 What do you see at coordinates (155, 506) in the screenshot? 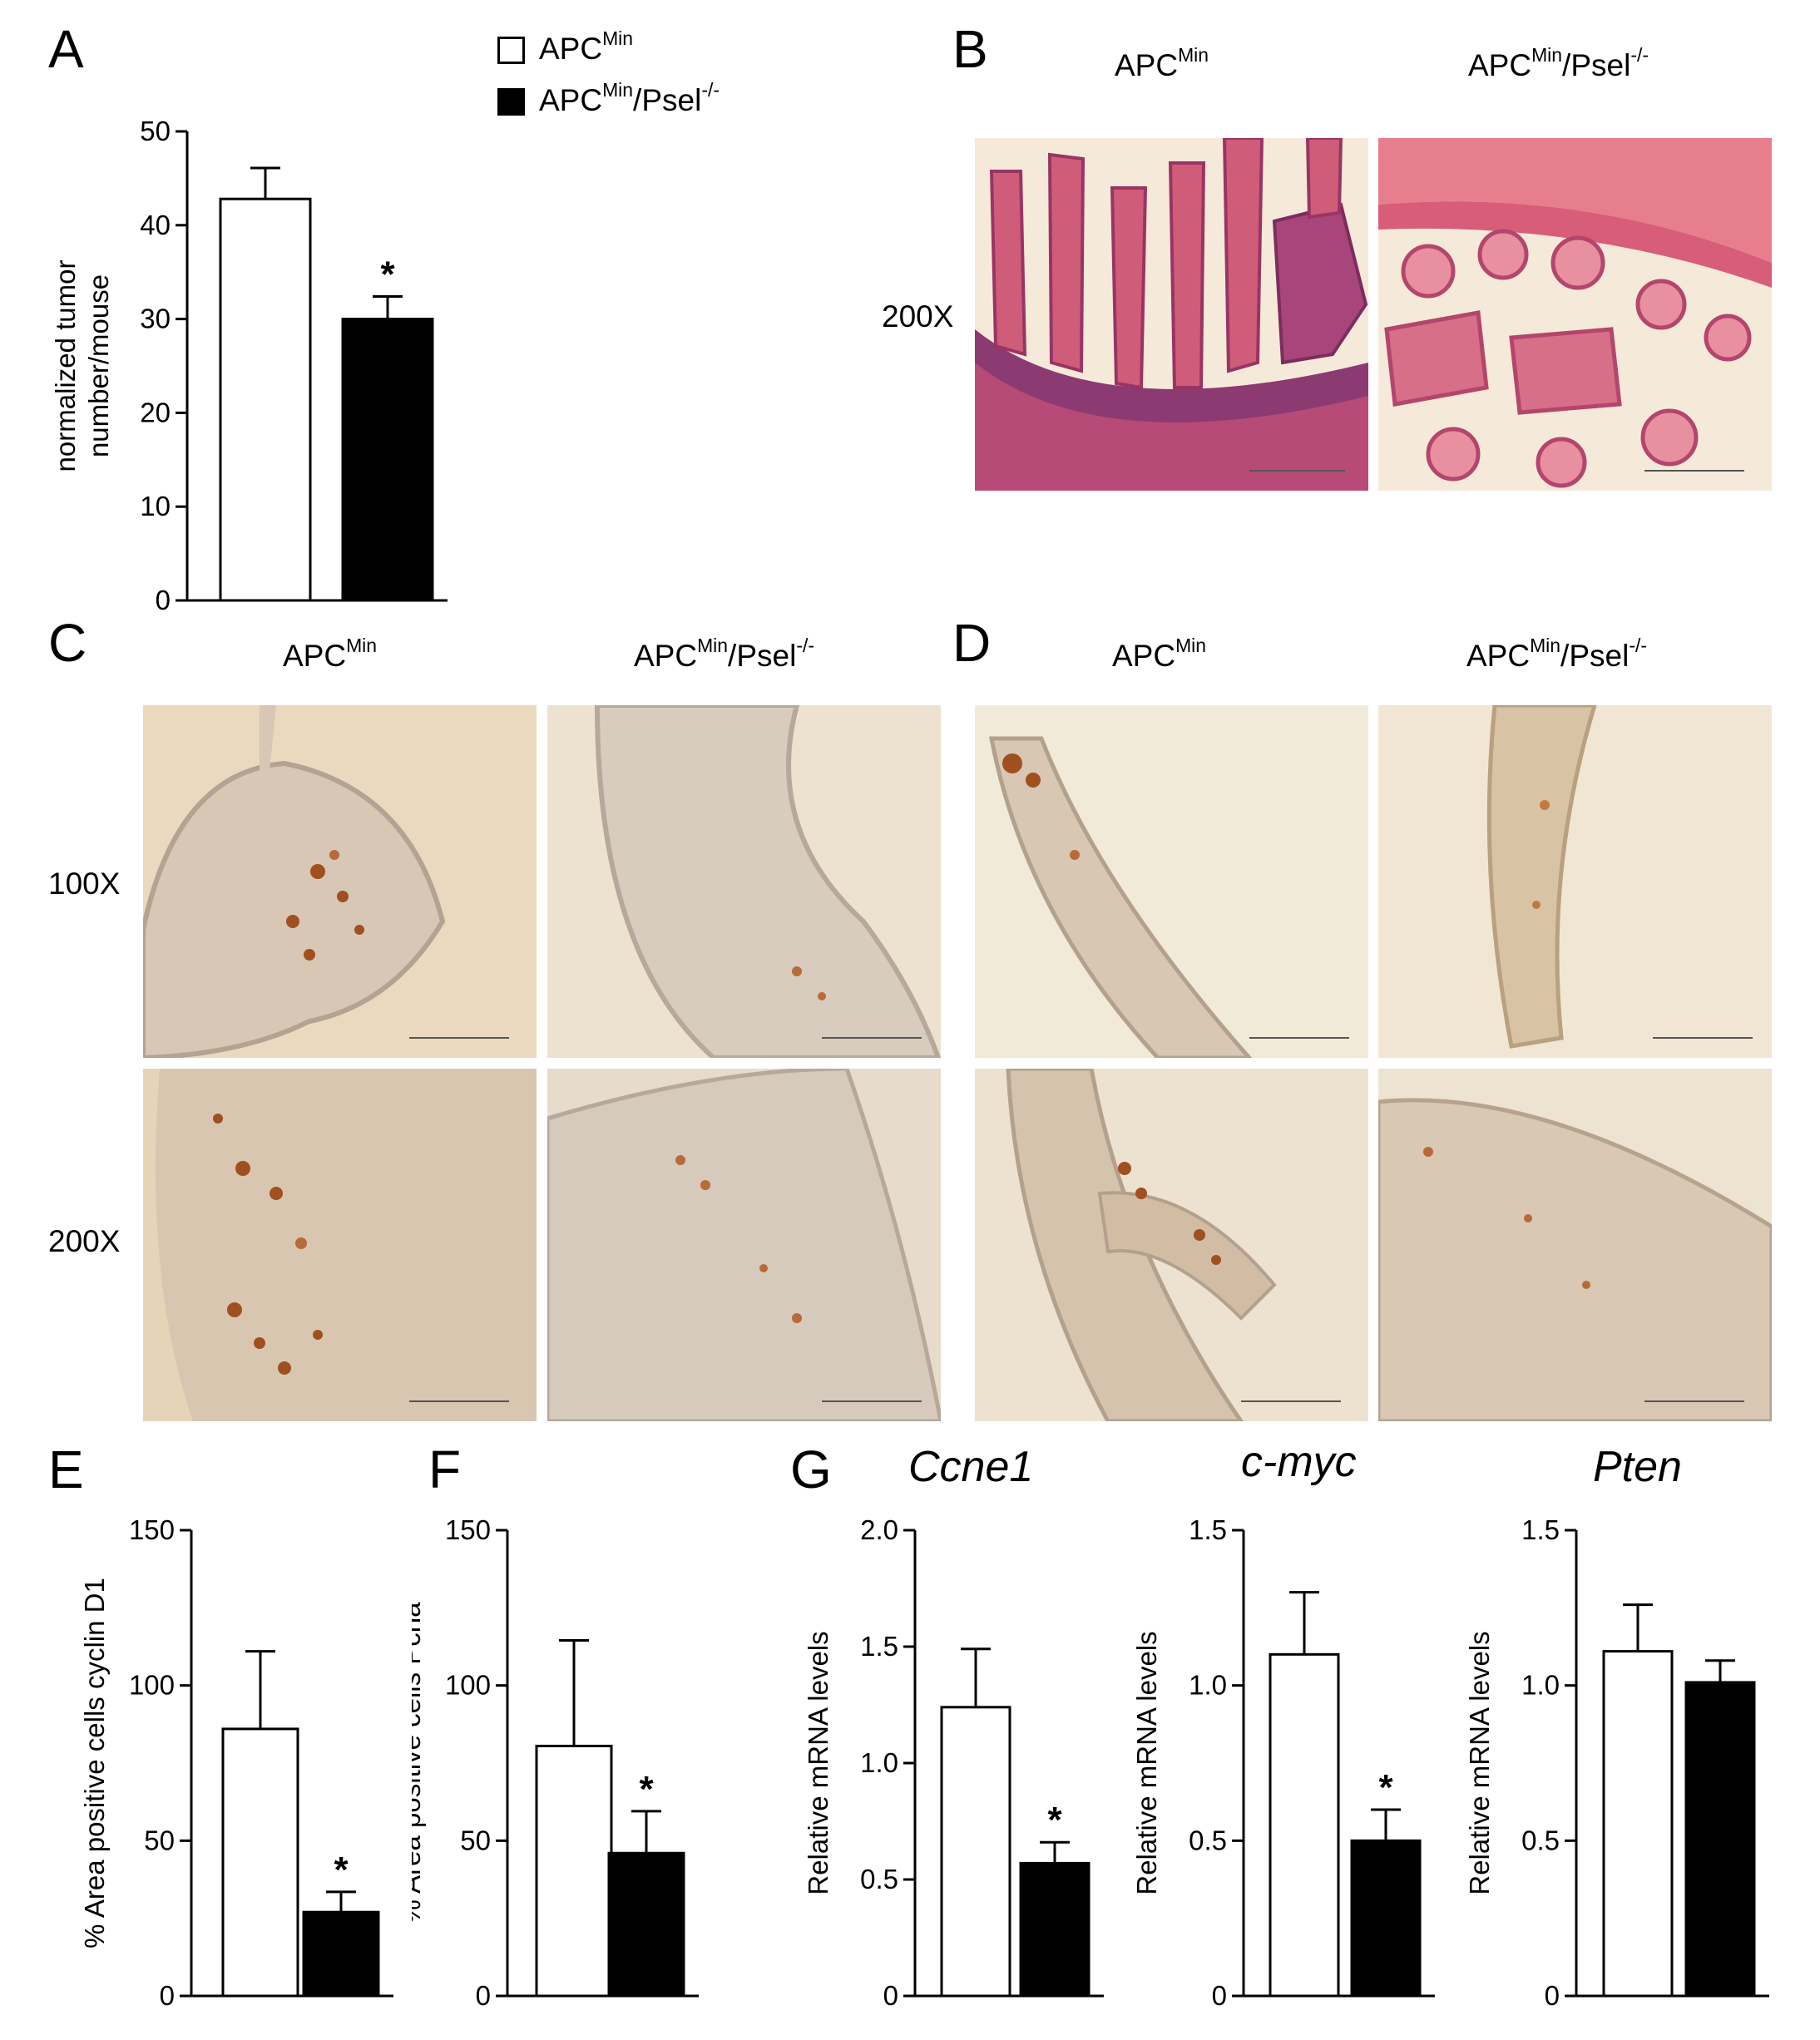
I see `y-tick-label: 10` at bounding box center [155, 506].